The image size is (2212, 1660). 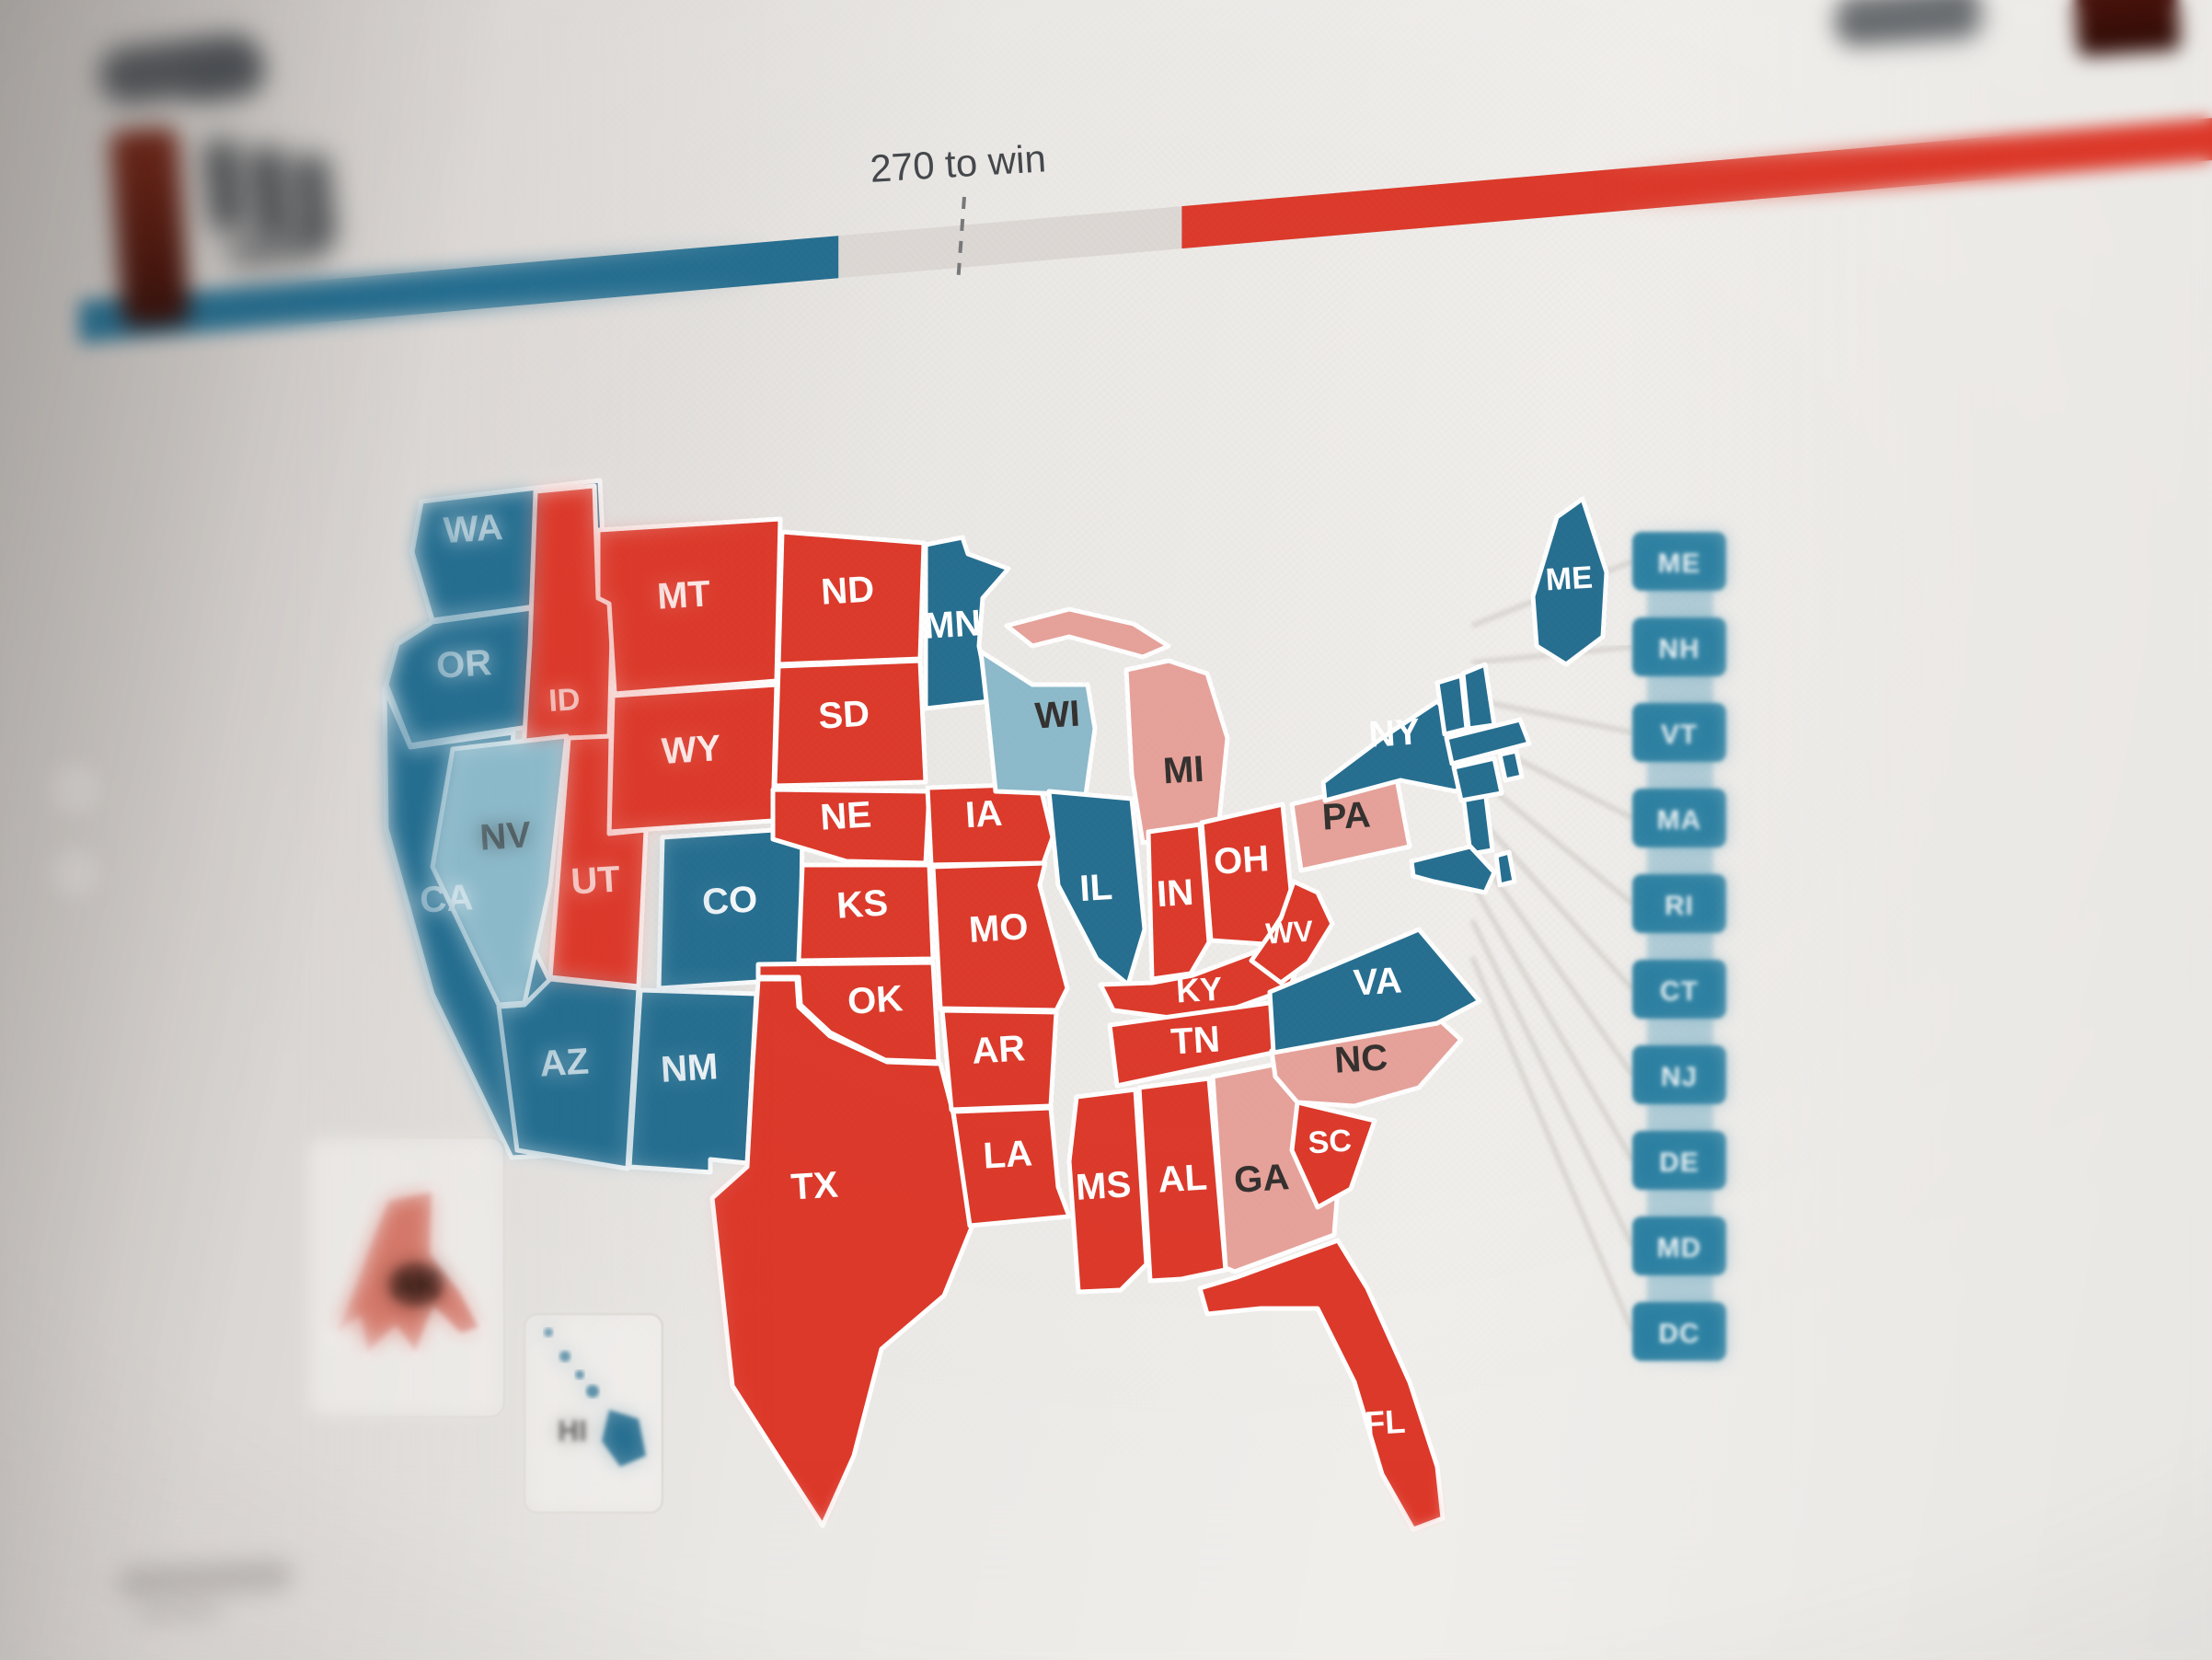 What do you see at coordinates (1511, 765) in the screenshot?
I see `state-ri` at bounding box center [1511, 765].